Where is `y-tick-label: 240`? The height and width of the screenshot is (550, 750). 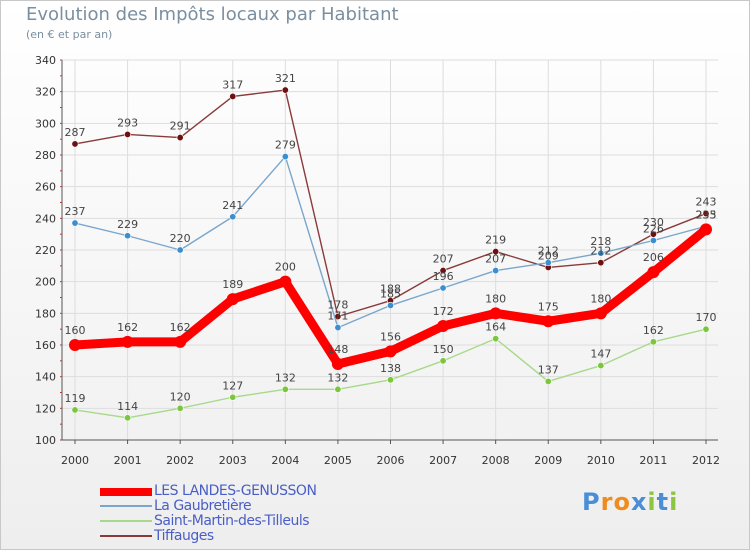 y-tick-label: 240 is located at coordinates (45, 218).